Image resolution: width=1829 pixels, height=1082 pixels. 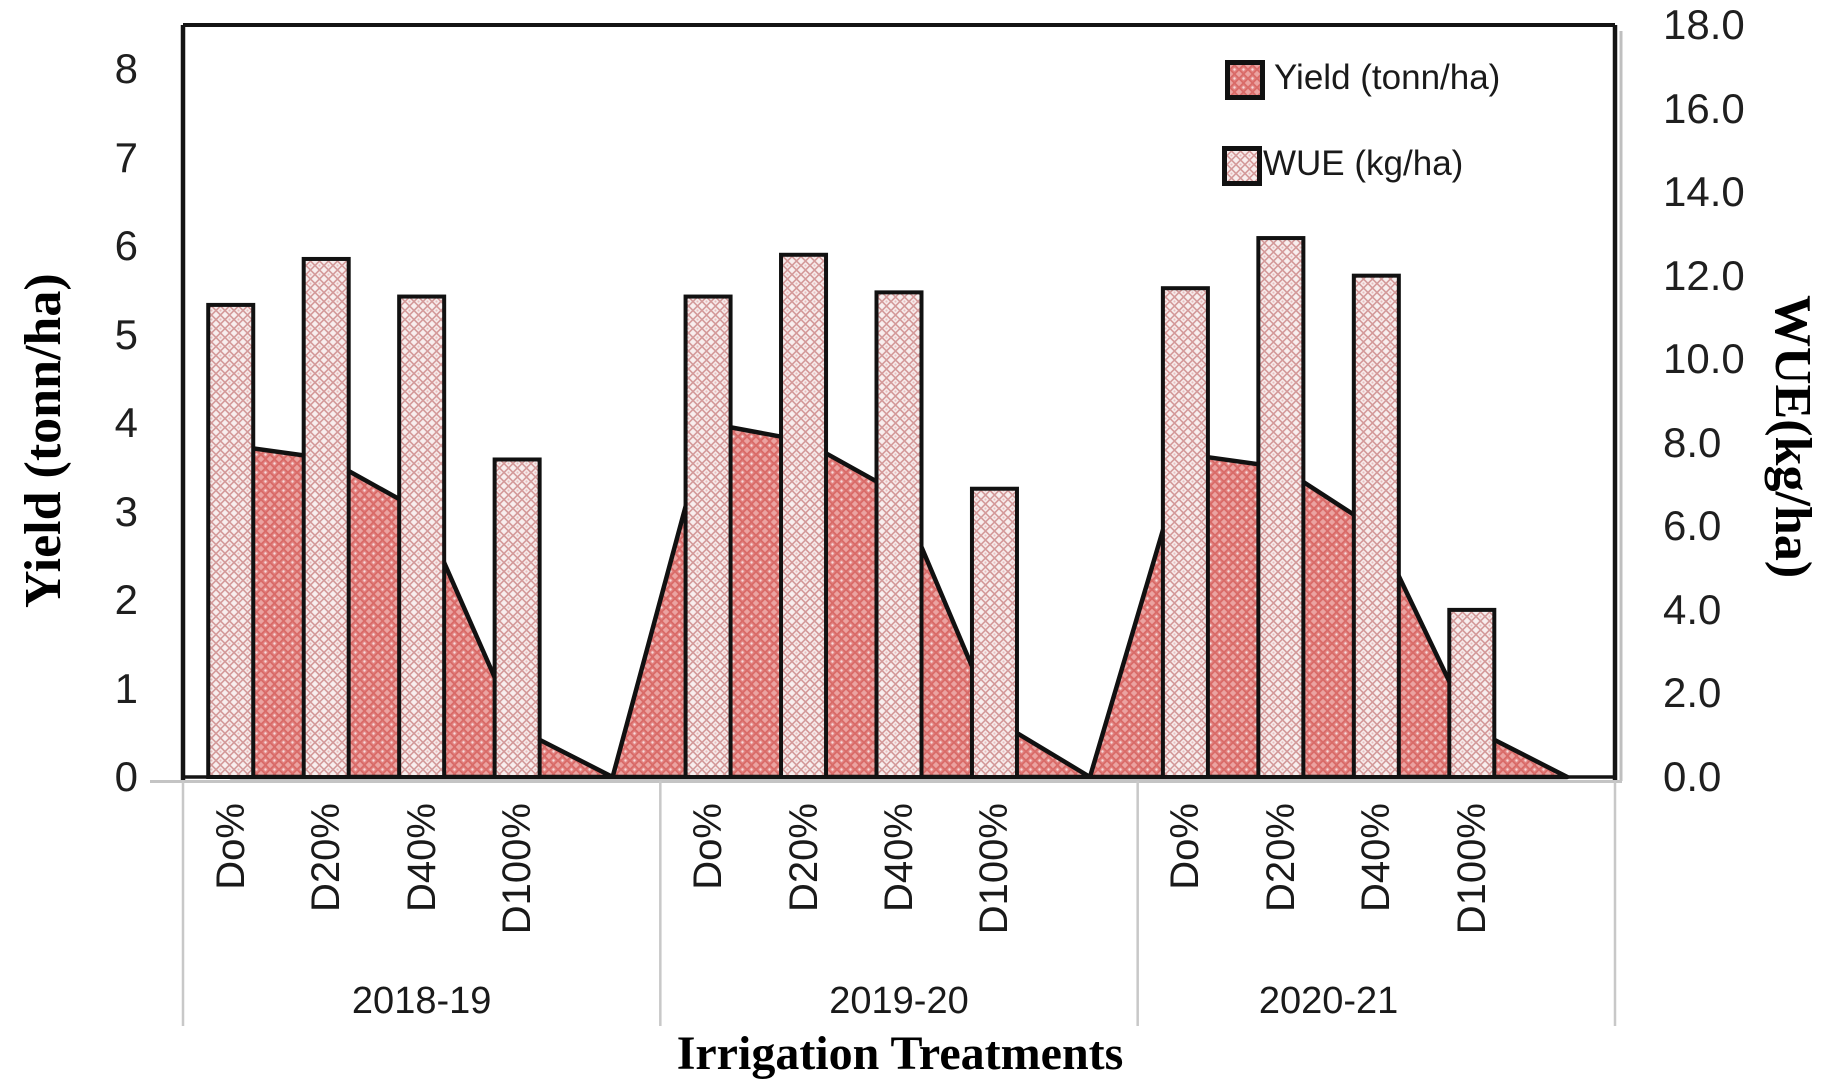 I want to click on left-tick-7: 7, so click(x=126, y=157).